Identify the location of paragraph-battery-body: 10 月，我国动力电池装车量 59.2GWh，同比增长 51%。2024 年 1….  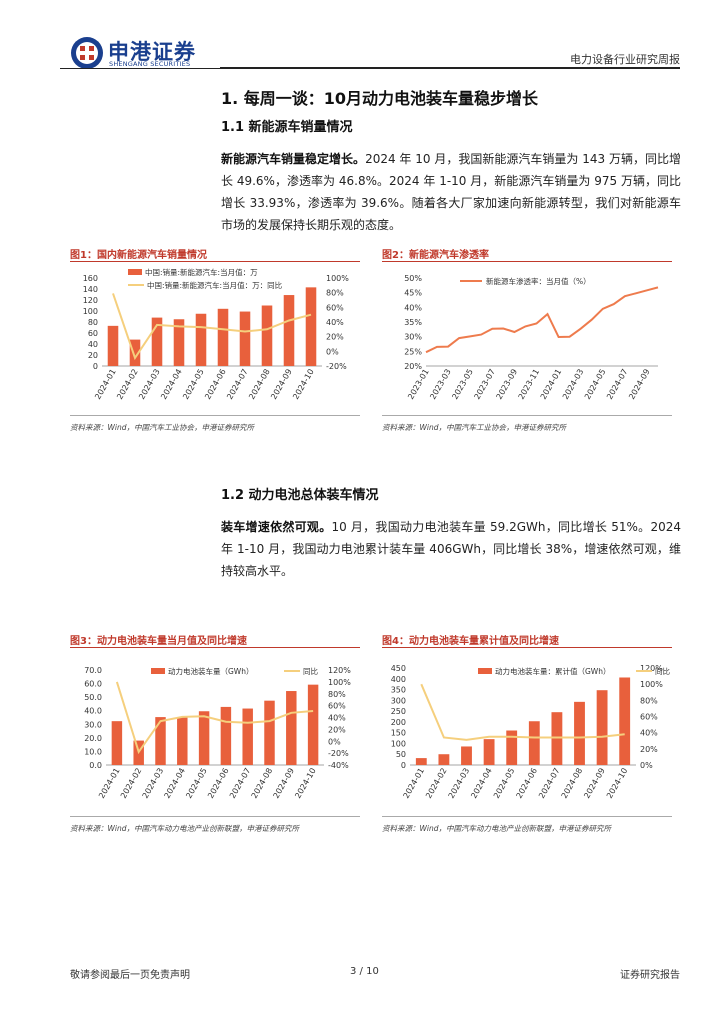
(451, 549).